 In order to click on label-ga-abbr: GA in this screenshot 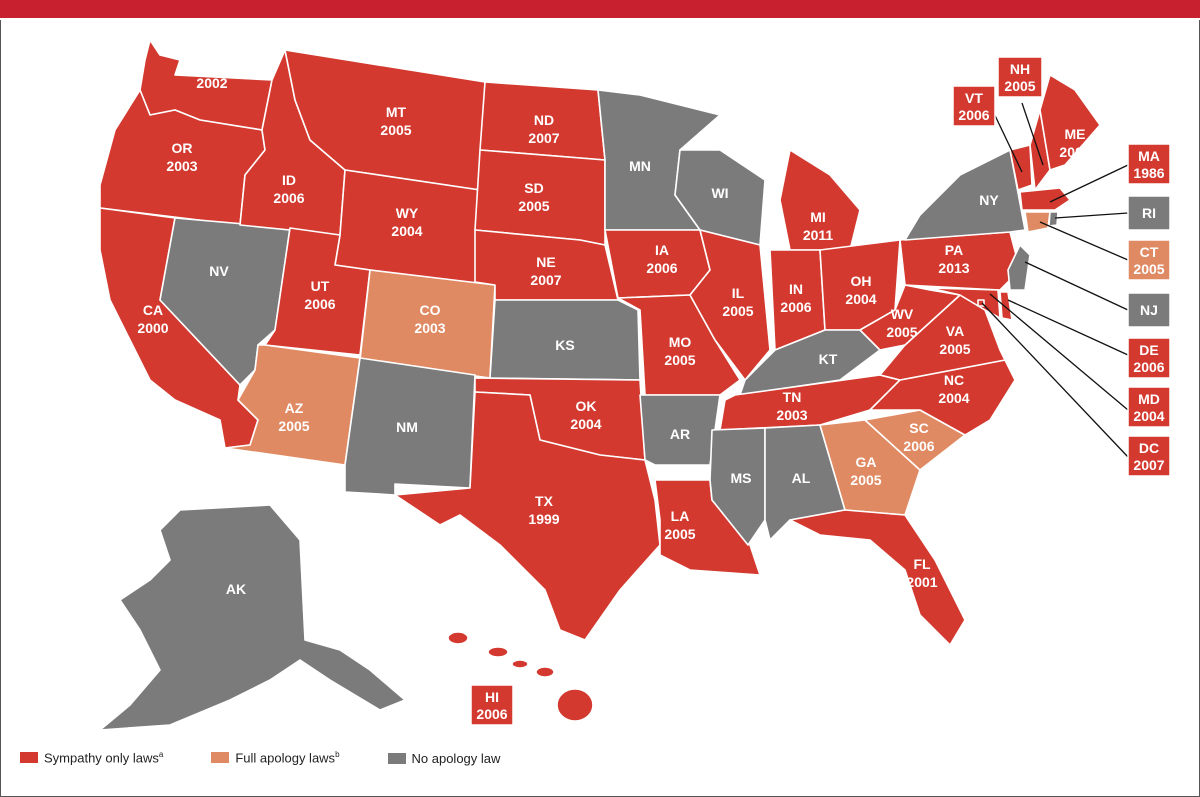, I will do `click(866, 462)`.